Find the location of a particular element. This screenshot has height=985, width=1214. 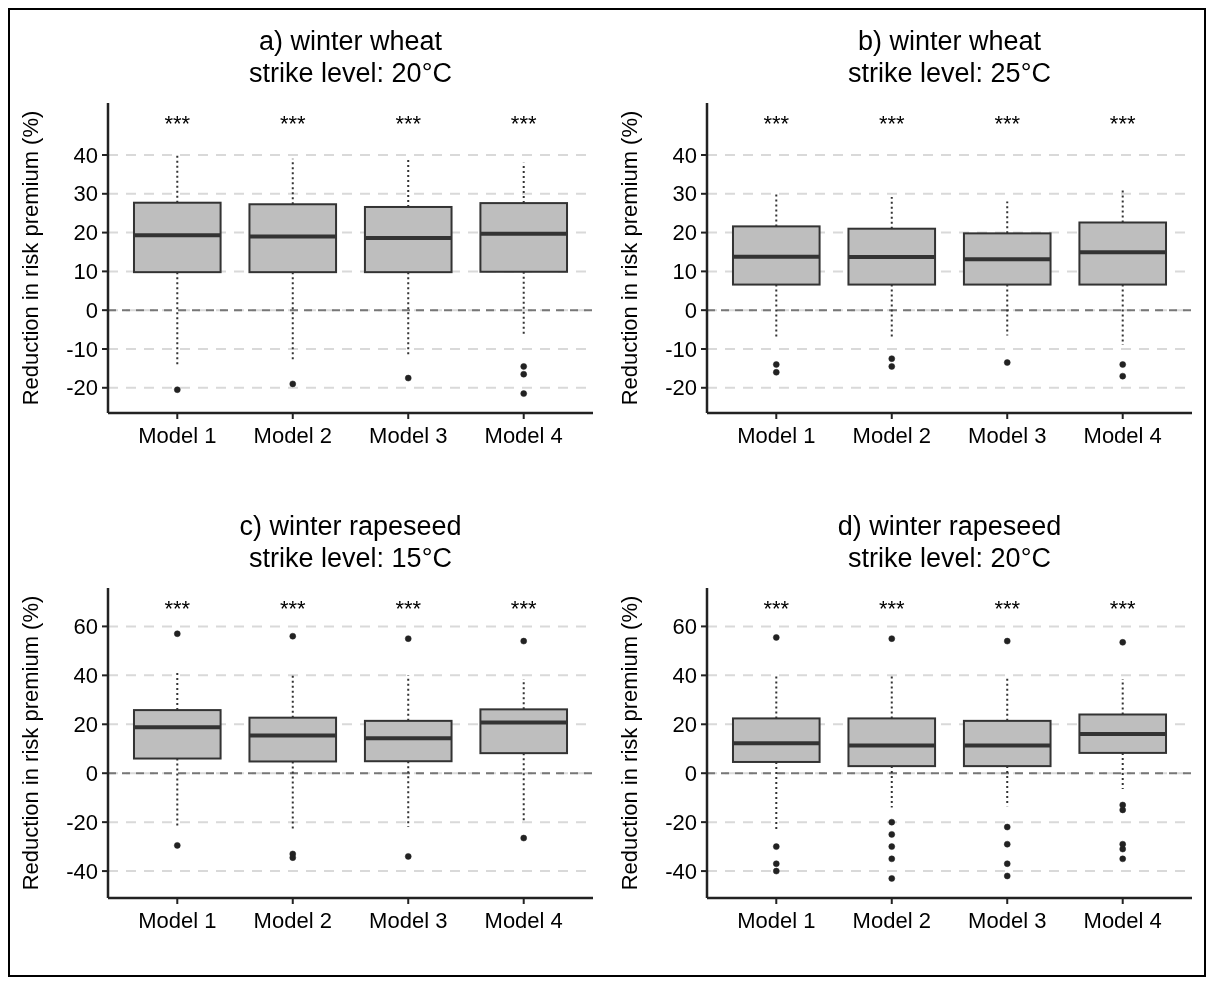

chart-title: b) winter wheat is located at coordinates (949, 41).